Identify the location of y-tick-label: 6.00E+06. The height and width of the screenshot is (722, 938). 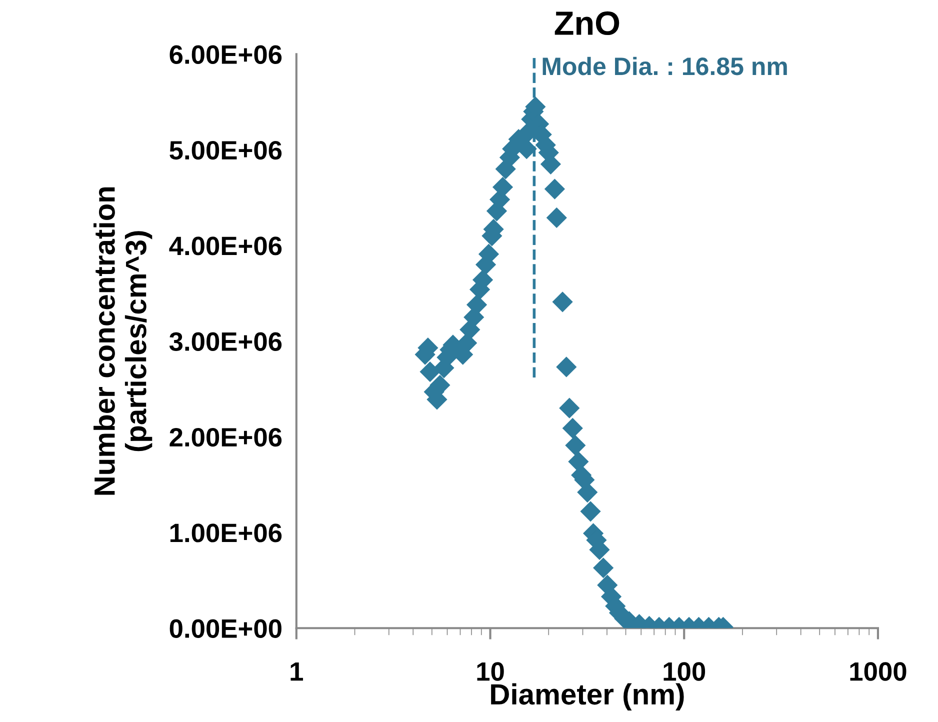
(226, 54).